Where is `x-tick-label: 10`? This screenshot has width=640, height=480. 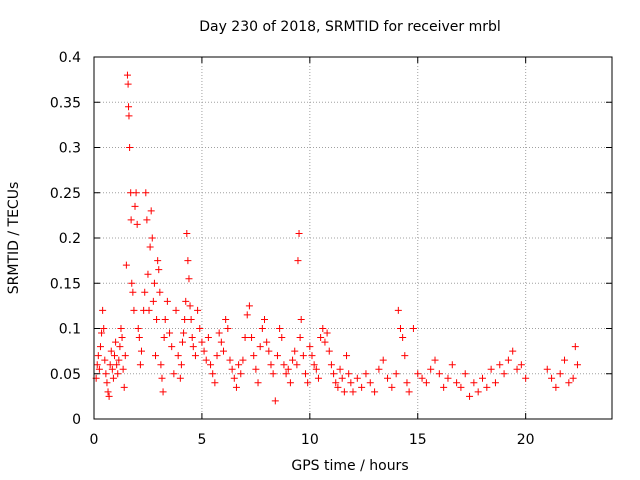
x-tick-label: 10 is located at coordinates (310, 440).